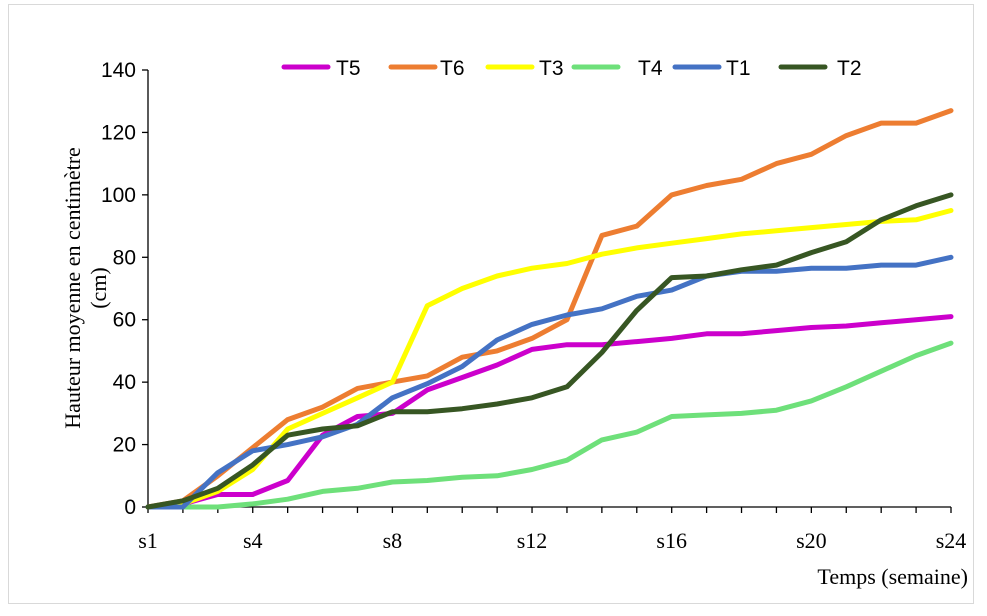 Image resolution: width=987 pixels, height=616 pixels. Describe the element at coordinates (452, 68) in the screenshot. I see `legend-label-t6: T6` at that location.